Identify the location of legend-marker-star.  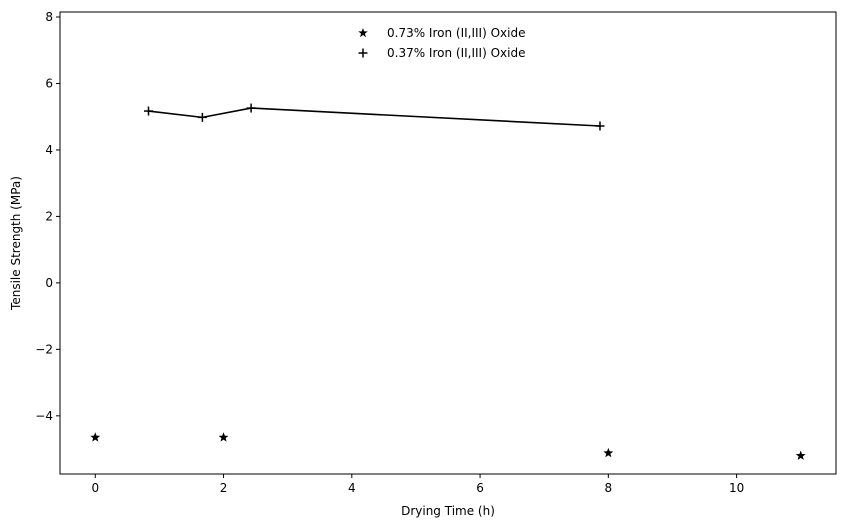
(363, 33).